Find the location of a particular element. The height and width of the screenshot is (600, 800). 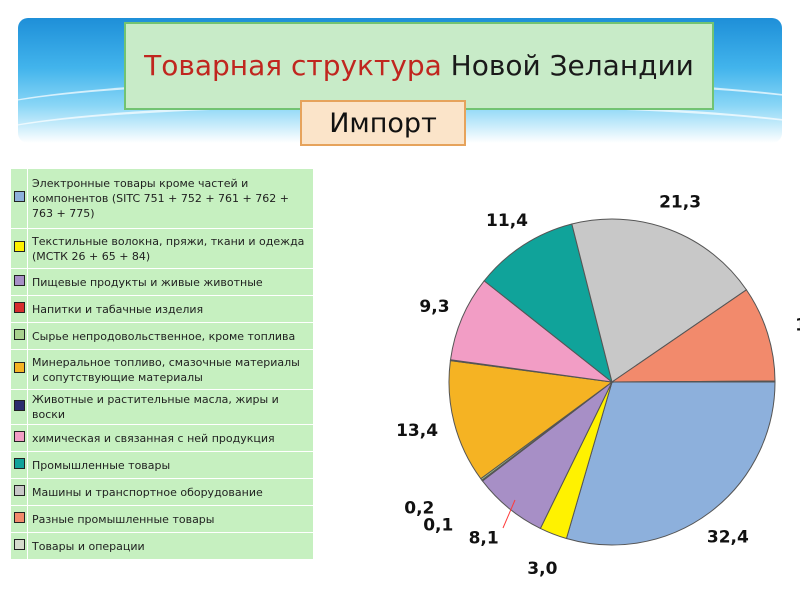

slice-value-label: 32,4 is located at coordinates (728, 537).